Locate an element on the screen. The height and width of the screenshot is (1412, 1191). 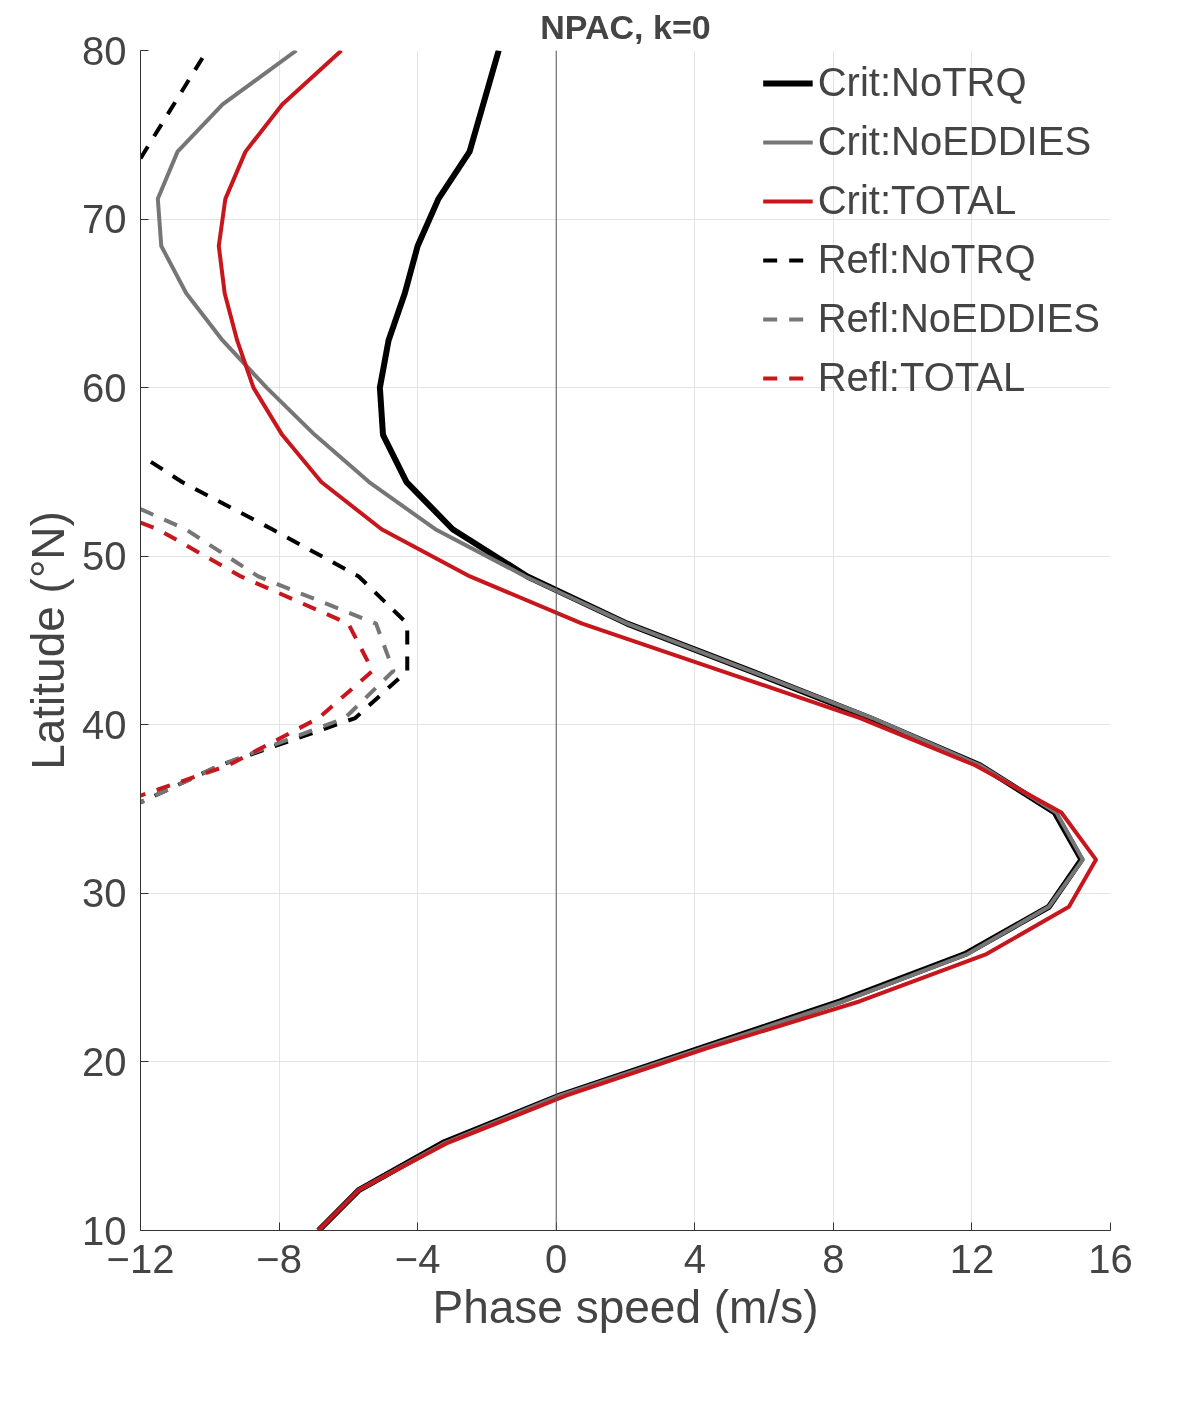
legend-label: Refl:TOTAL is located at coordinates (921, 377).